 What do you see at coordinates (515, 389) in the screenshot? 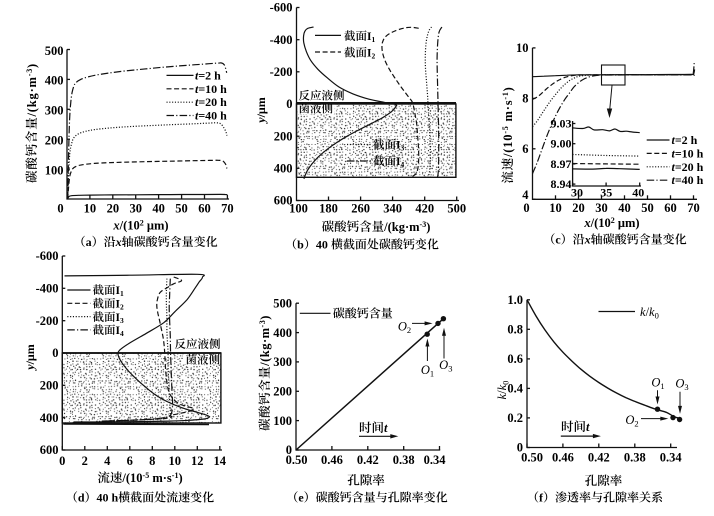
I see `svg-text: 0.4` at bounding box center [515, 389].